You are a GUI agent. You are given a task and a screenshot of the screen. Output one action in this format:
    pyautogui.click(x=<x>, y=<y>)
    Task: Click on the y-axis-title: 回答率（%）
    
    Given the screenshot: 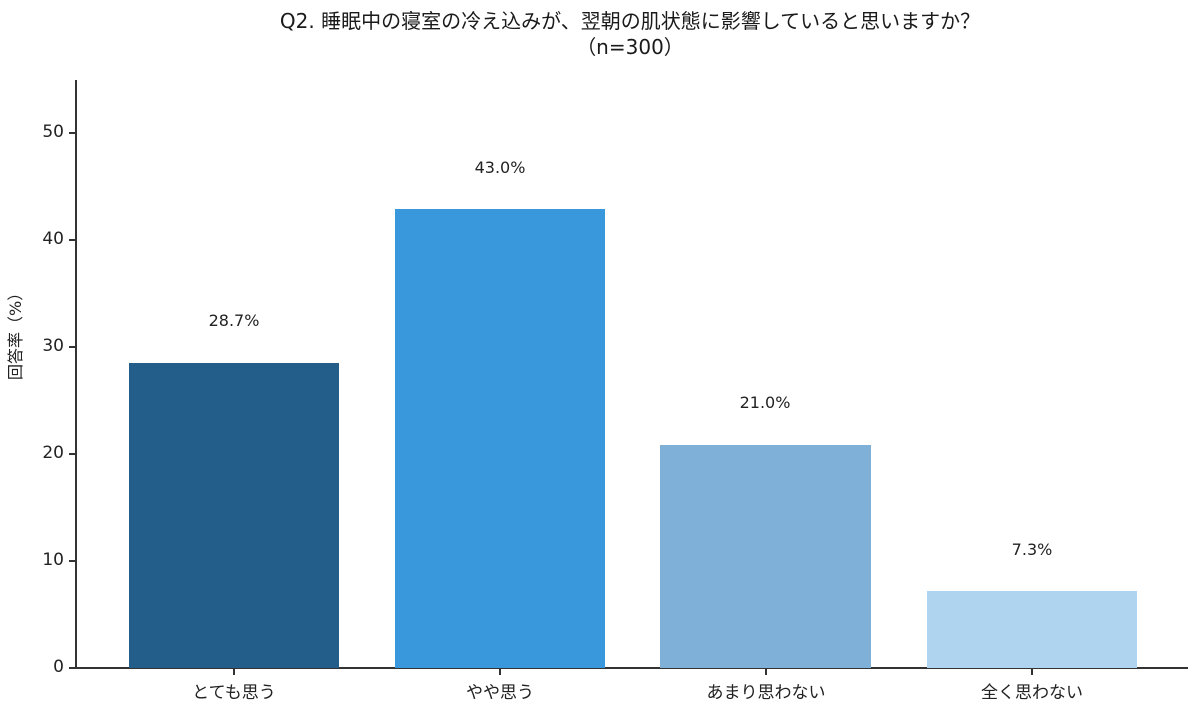 What is the action you would take?
    pyautogui.click(x=15, y=332)
    